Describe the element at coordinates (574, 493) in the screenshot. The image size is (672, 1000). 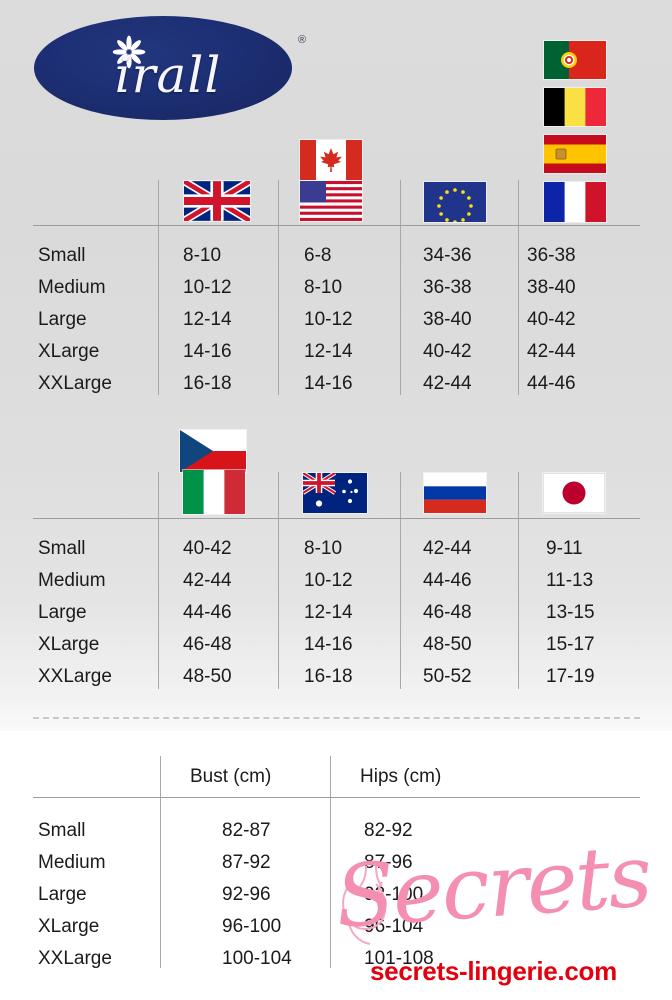
I see `flag-japan-icon` at that location.